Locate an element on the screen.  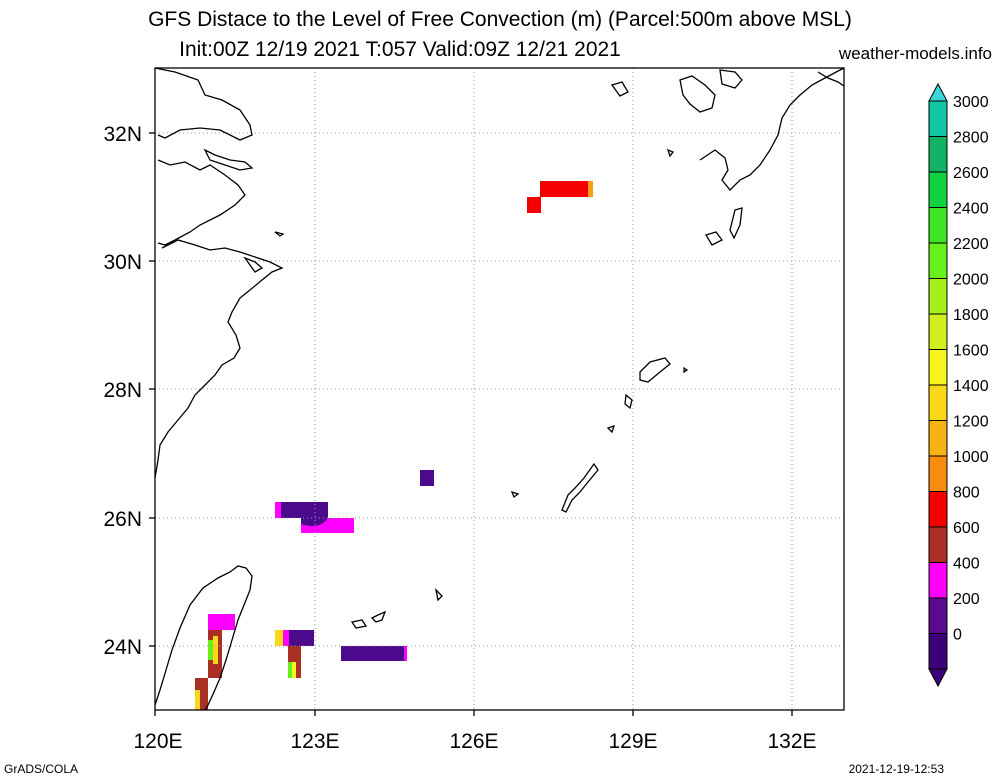
colorbar-label: 1200 is located at coordinates (971, 422).